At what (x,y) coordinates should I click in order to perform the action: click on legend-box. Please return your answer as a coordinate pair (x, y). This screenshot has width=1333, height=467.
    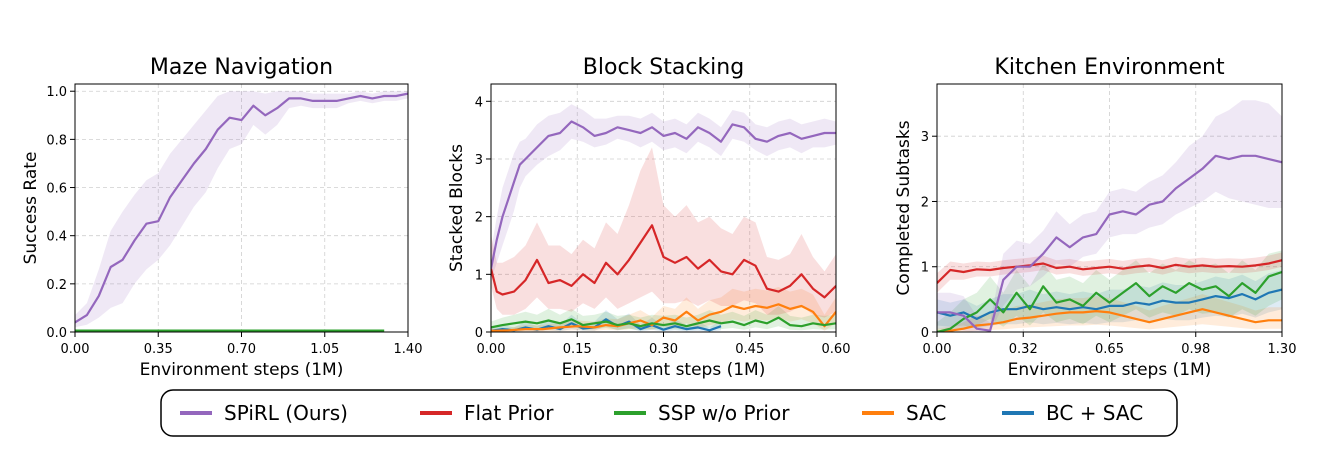
    Looking at the image, I should click on (669, 413).